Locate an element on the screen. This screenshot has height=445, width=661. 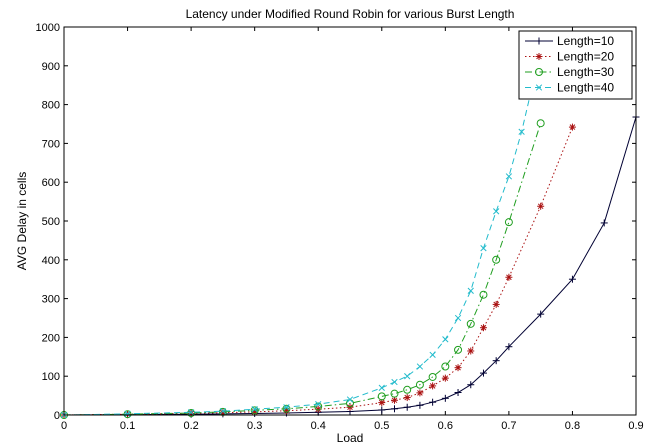
y-tick-label: 600 is located at coordinates (51, 183).